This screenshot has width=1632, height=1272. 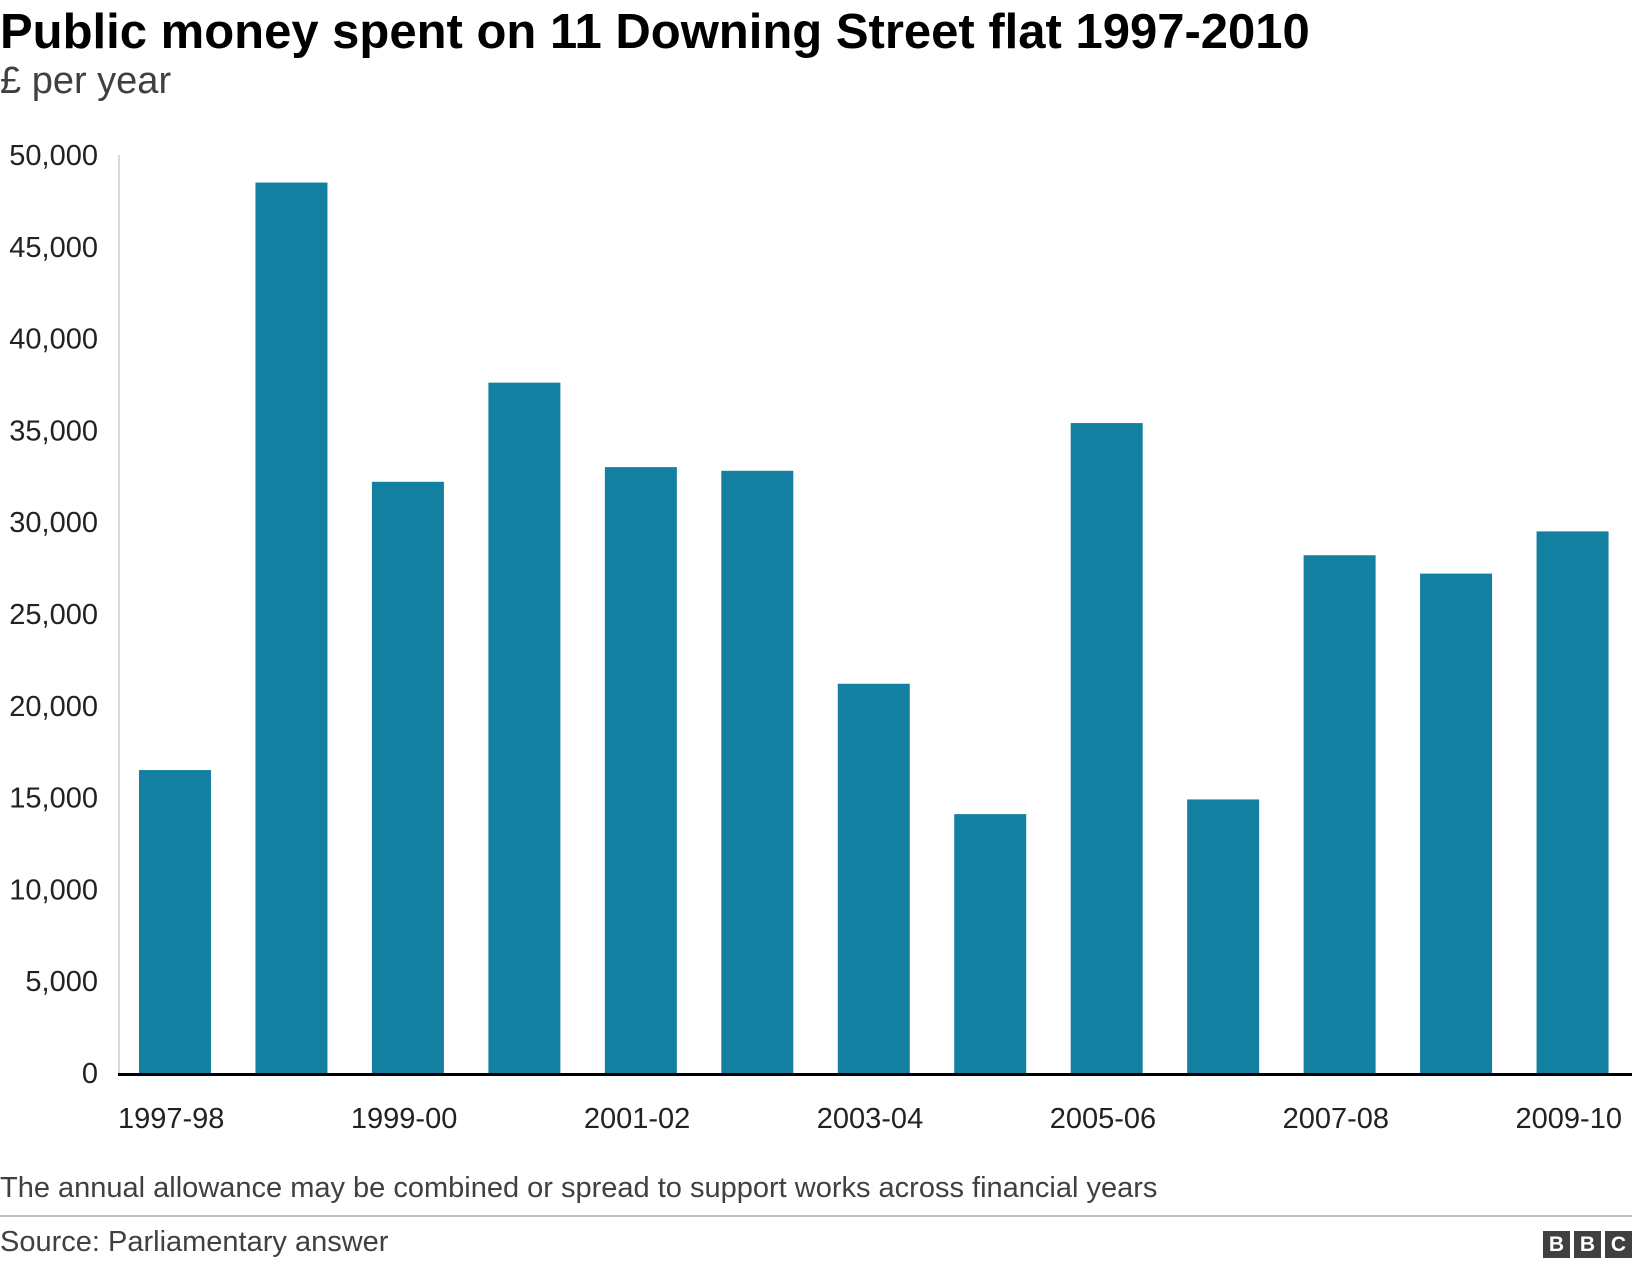 I want to click on footer-divider, so click(x=816, y=1216).